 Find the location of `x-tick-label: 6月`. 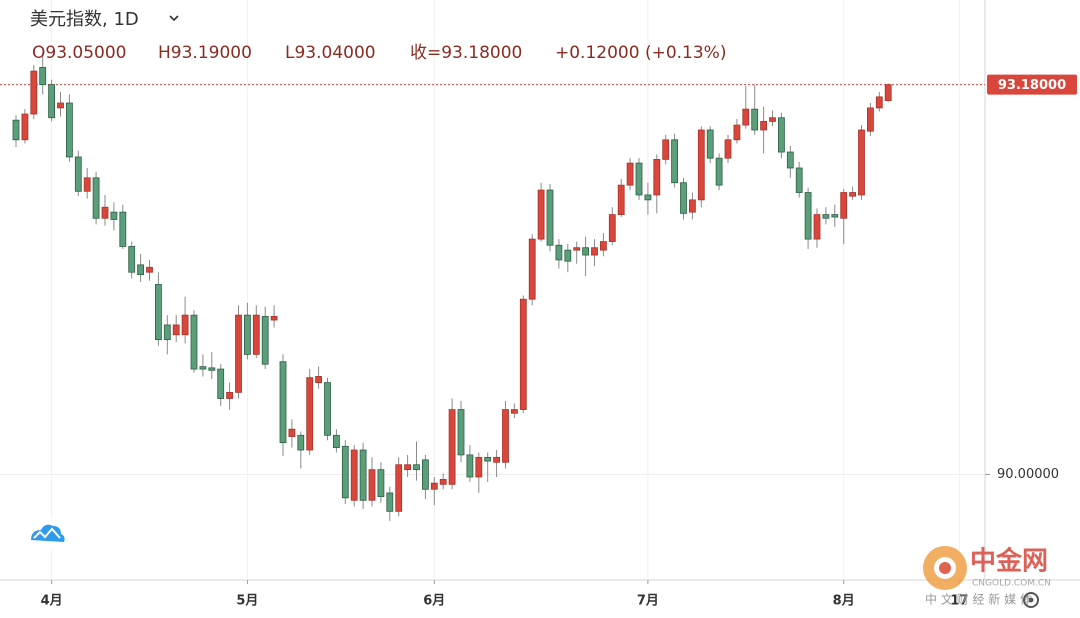

x-tick-label: 6月 is located at coordinates (434, 601).